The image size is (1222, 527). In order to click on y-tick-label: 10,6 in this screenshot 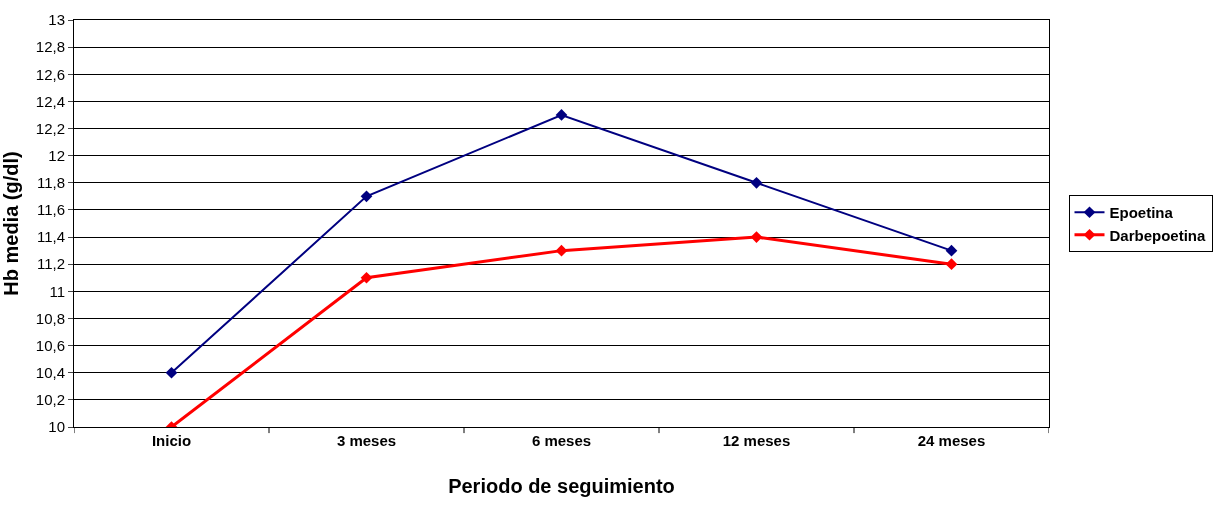, I will do `click(50, 345)`.